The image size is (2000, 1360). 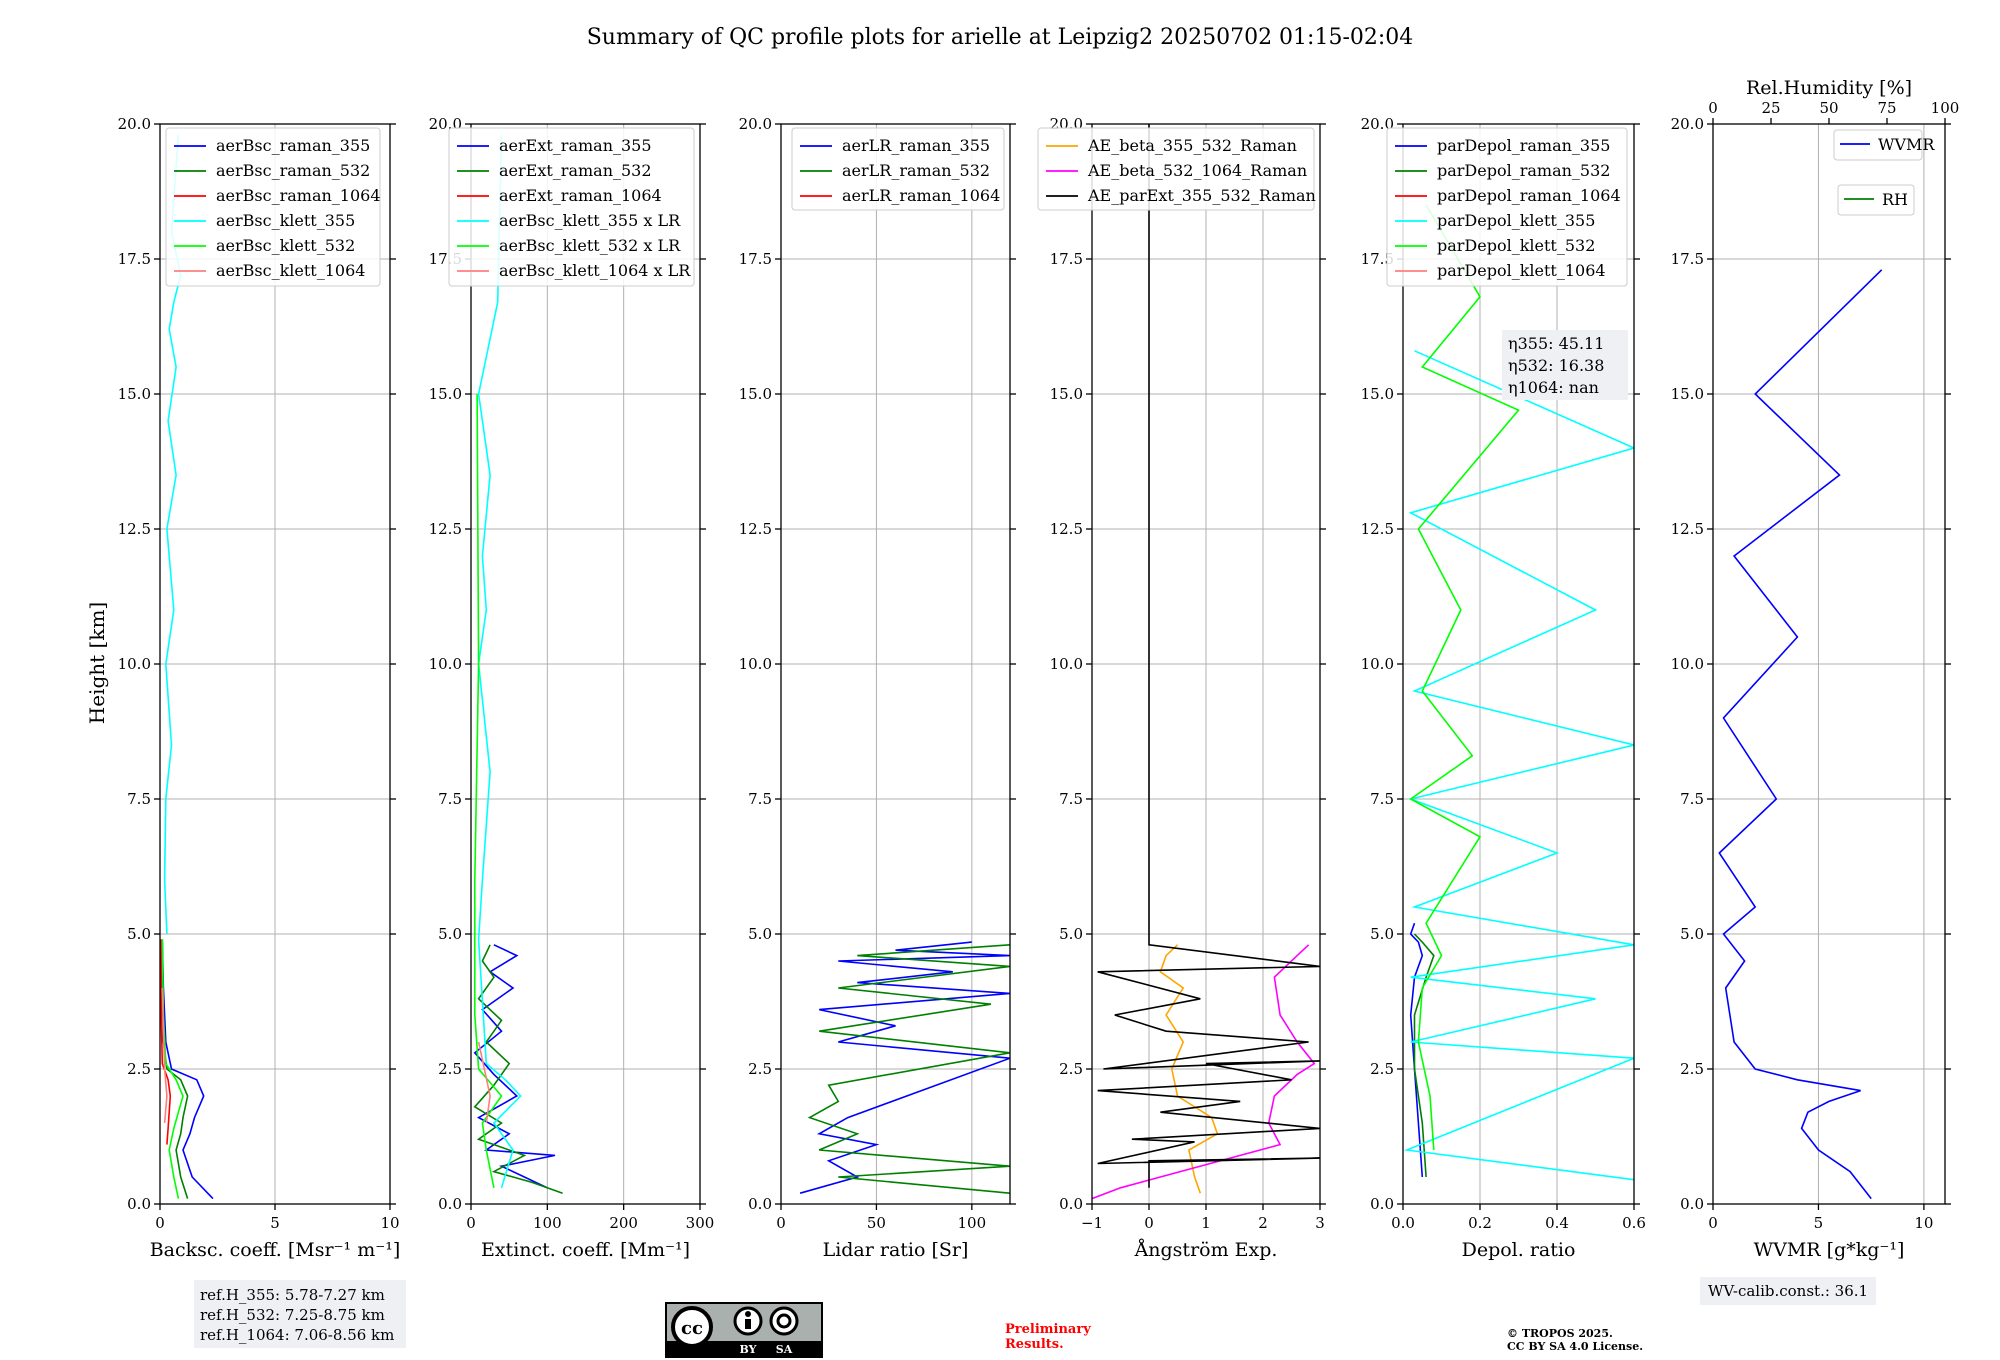 What do you see at coordinates (748, 1349) in the screenshot?
I see `cc-by-label: BY` at bounding box center [748, 1349].